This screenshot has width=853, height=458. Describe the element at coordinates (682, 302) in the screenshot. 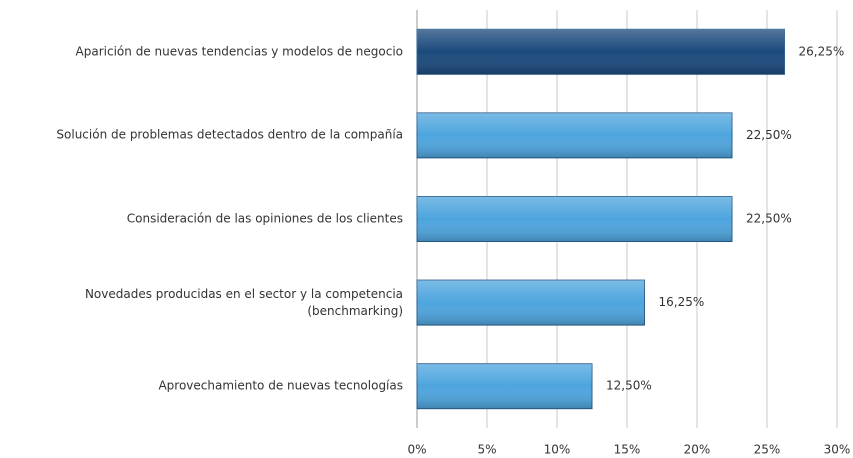

I see `value-label: 16,25%` at that location.